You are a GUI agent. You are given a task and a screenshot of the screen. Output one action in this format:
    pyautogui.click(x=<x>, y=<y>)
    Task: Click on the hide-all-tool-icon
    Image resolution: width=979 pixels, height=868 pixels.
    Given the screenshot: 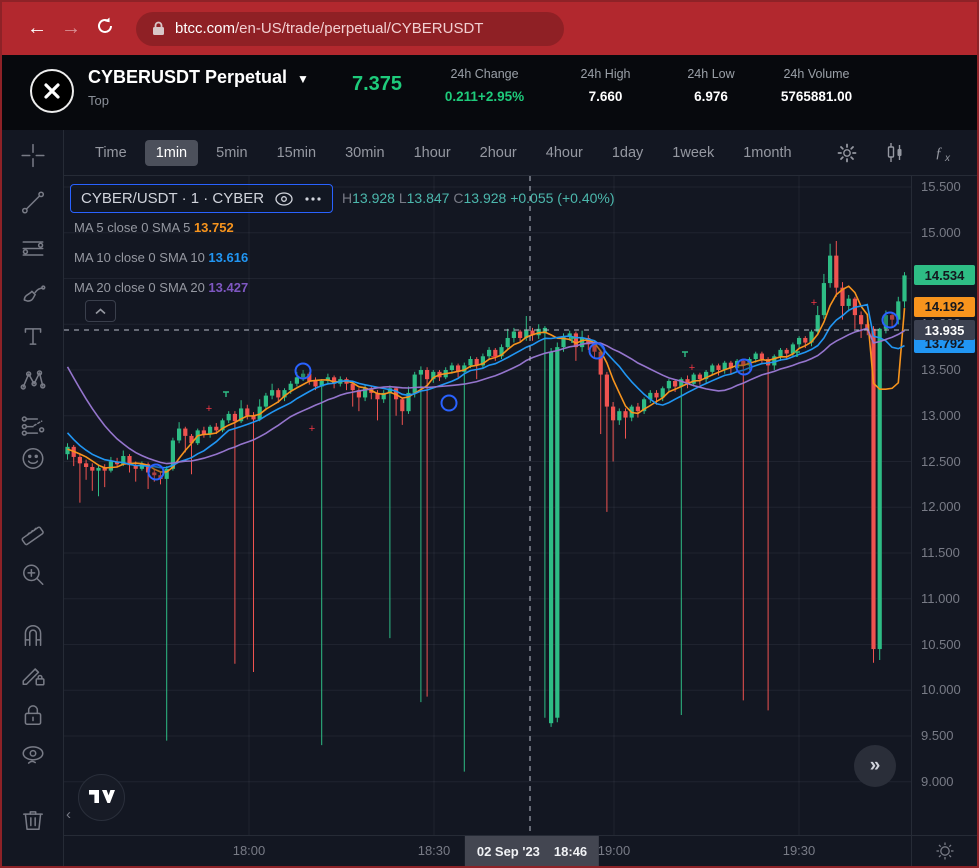 What is the action you would take?
    pyautogui.click(x=33, y=758)
    